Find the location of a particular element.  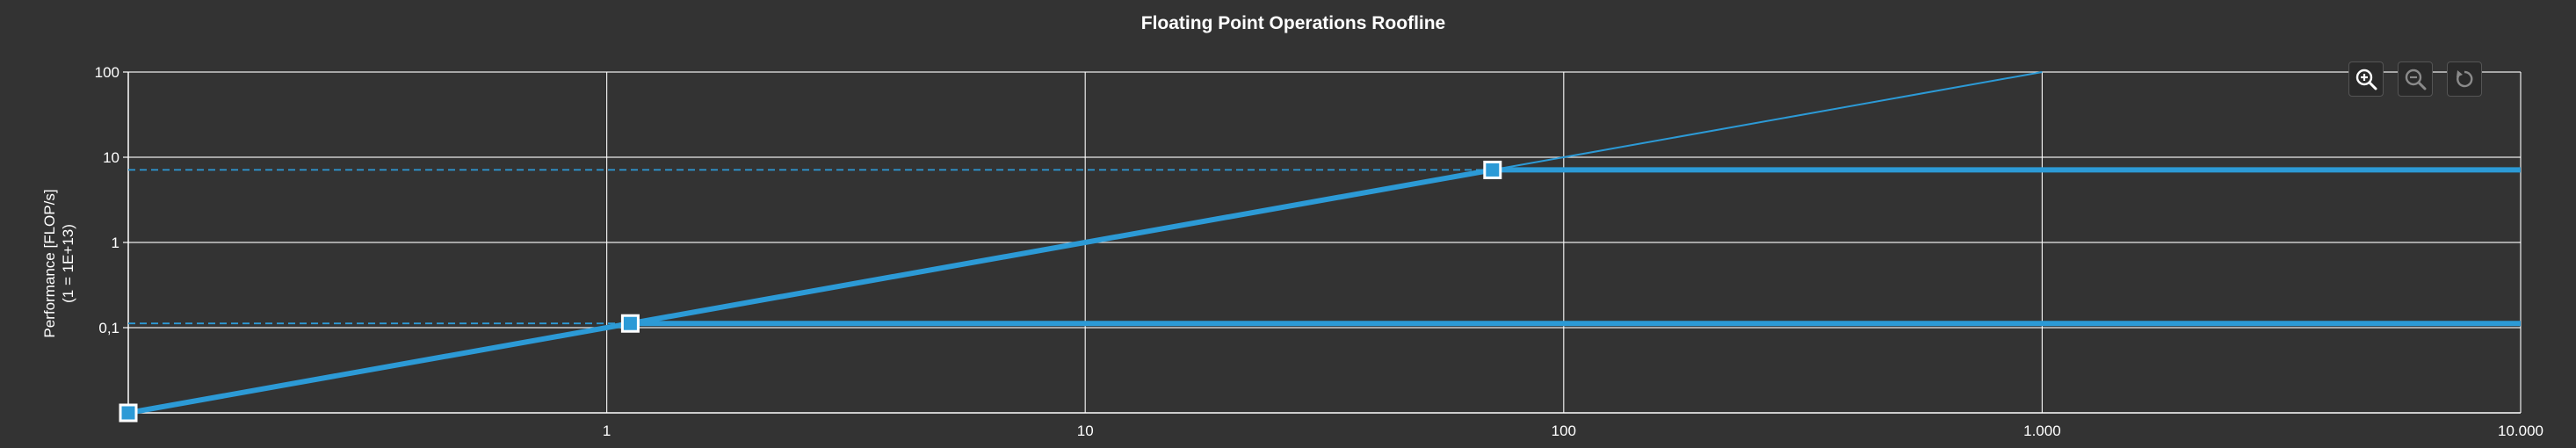

chart-toolbar is located at coordinates (2415, 79).